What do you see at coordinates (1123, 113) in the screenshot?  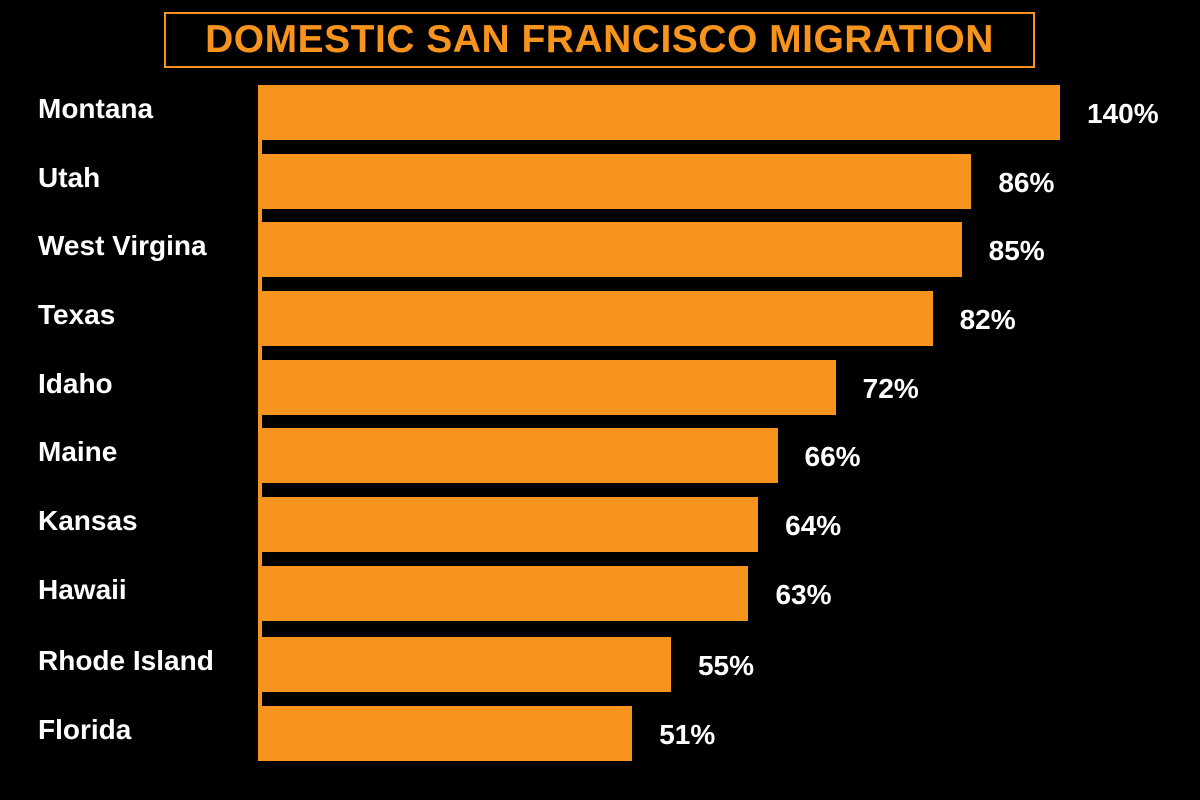 I see `value-label: 140%` at bounding box center [1123, 113].